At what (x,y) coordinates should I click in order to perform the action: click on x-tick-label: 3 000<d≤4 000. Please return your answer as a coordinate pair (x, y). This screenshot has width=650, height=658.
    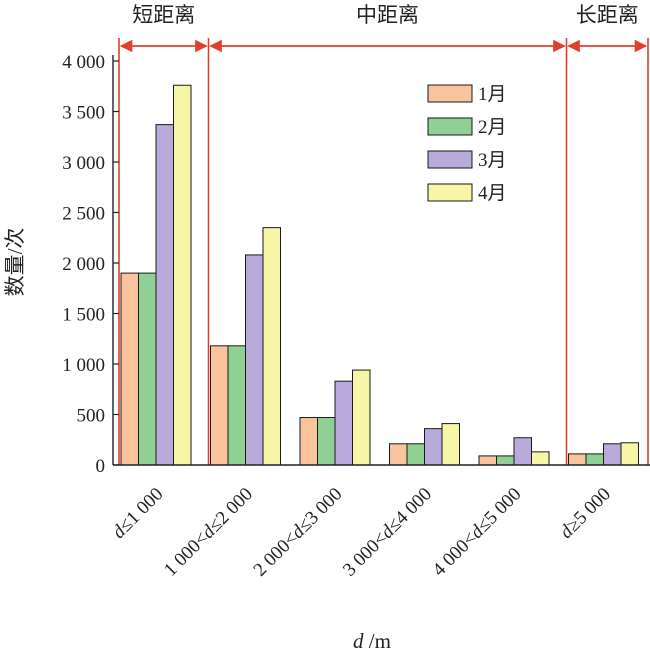
    Looking at the image, I should click on (387, 532).